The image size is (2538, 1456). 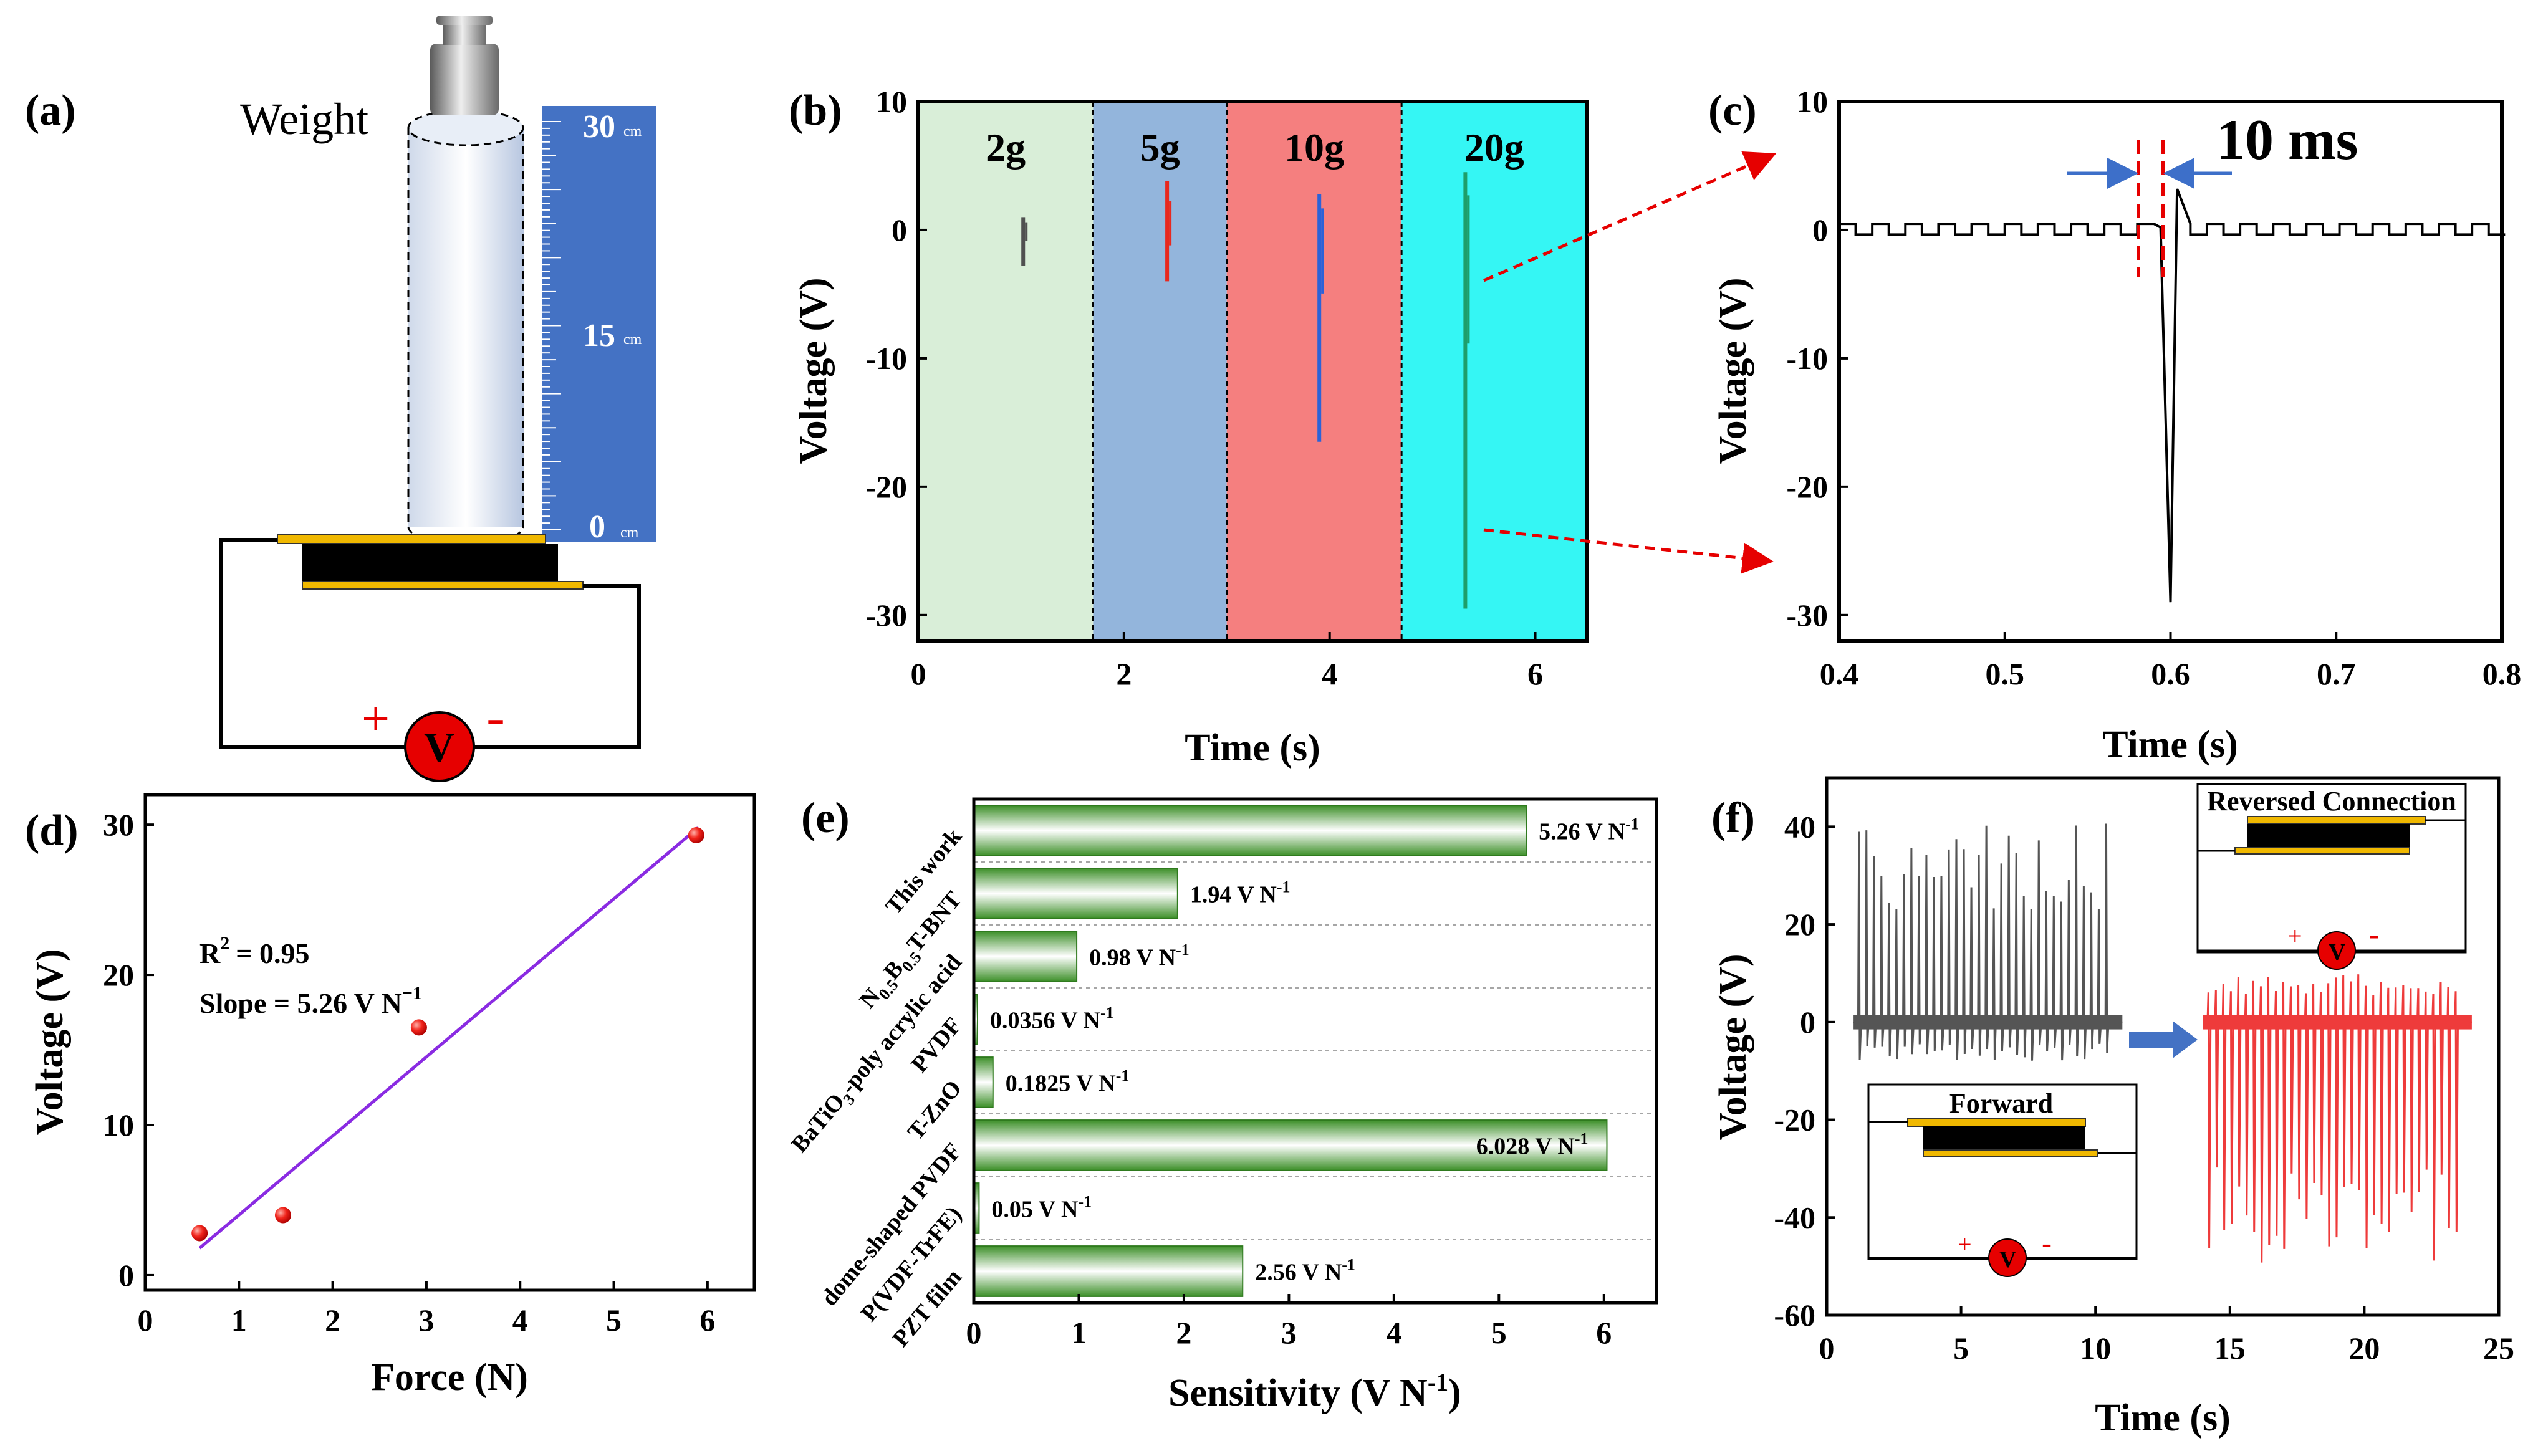 I want to click on inset-reversed-voltmeter-symbol: V, so click(x=2337, y=952).